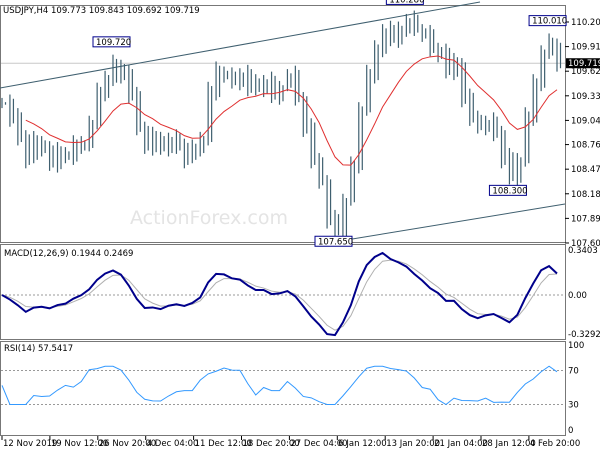 This screenshot has width=600, height=450. I want to click on price-annotation: 110.280, so click(406, 2).